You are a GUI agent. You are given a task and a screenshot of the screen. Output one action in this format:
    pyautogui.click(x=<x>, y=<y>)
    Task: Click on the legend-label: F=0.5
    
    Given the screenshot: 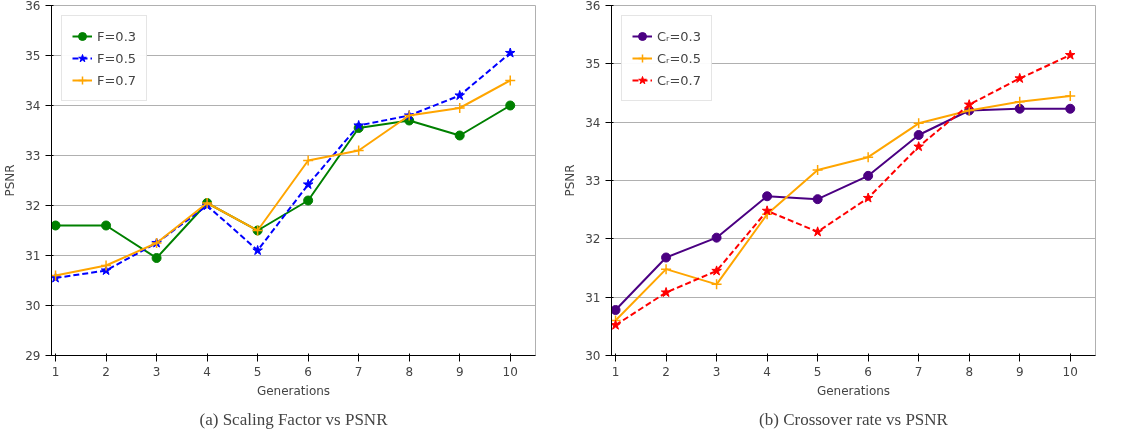 What is the action you would take?
    pyautogui.click(x=117, y=58)
    